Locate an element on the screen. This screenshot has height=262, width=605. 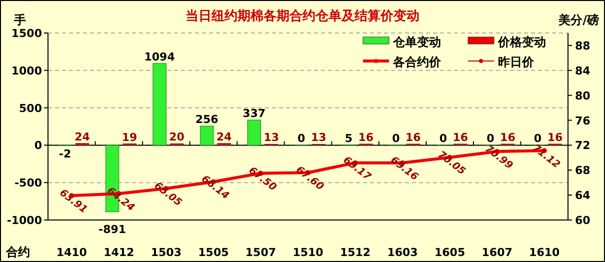
y-tick-label: -1000 is located at coordinates (24, 220).